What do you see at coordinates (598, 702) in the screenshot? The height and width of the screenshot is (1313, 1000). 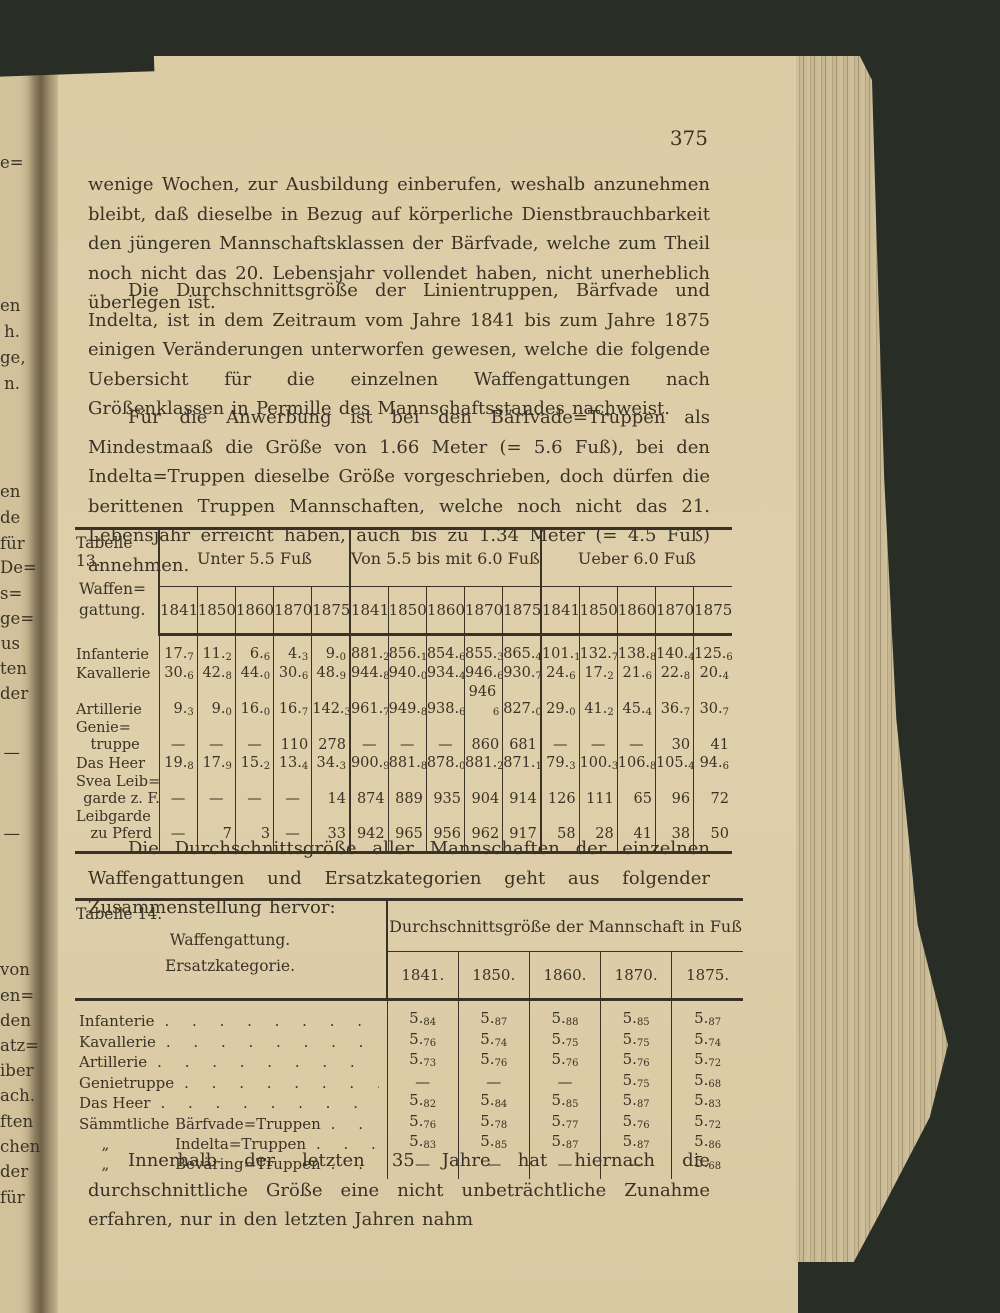 I see `table-13-cell: 41.2` at bounding box center [598, 702].